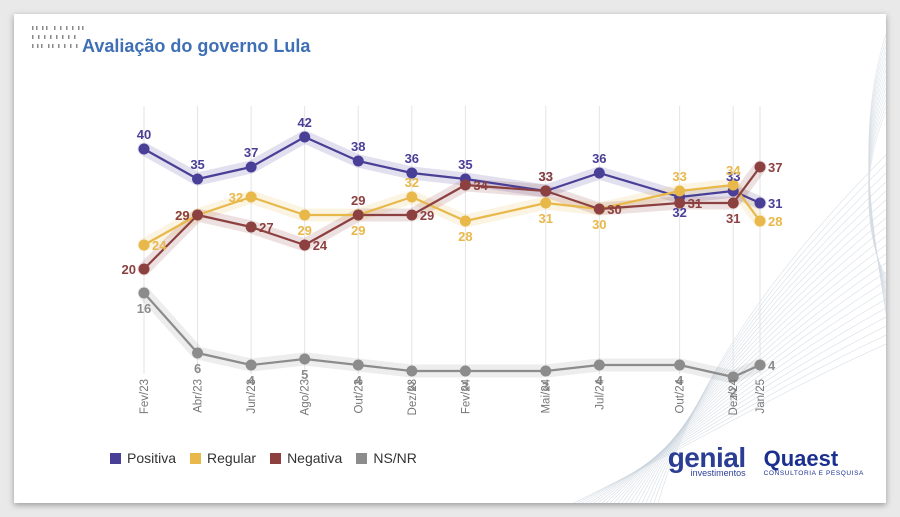 The height and width of the screenshot is (517, 900). What do you see at coordinates (266, 227) in the screenshot?
I see `data-label: 27` at bounding box center [266, 227].